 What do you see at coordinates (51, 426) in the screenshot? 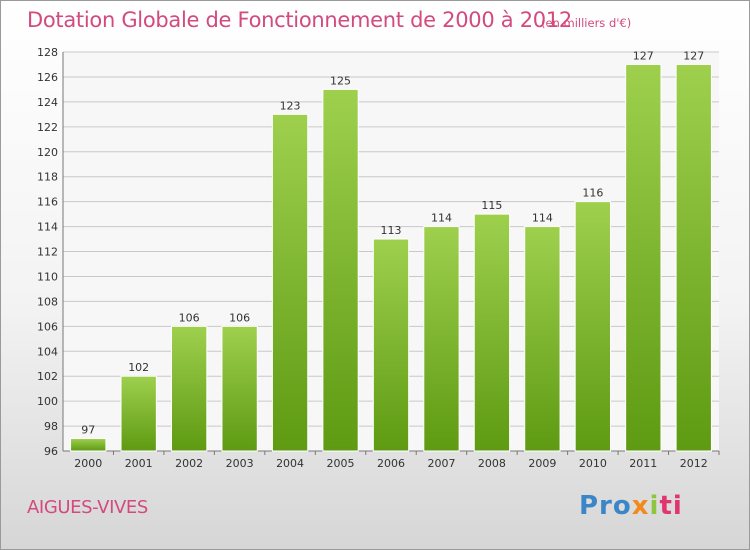
I see `y-tick-label: 98` at bounding box center [51, 426].